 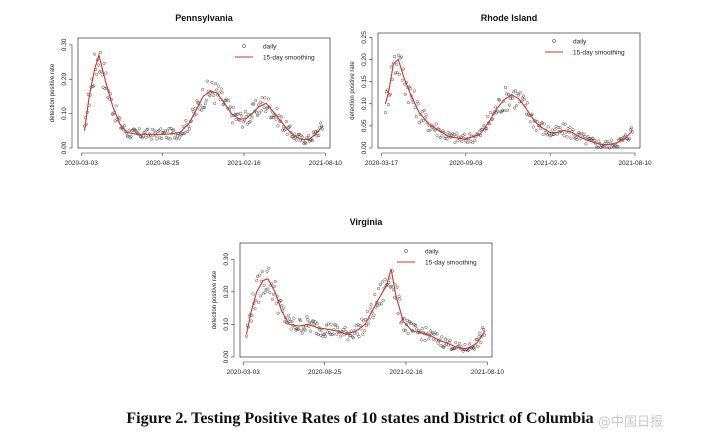 What do you see at coordinates (432, 252) in the screenshot?
I see `legend-daily-label: daily` at bounding box center [432, 252].